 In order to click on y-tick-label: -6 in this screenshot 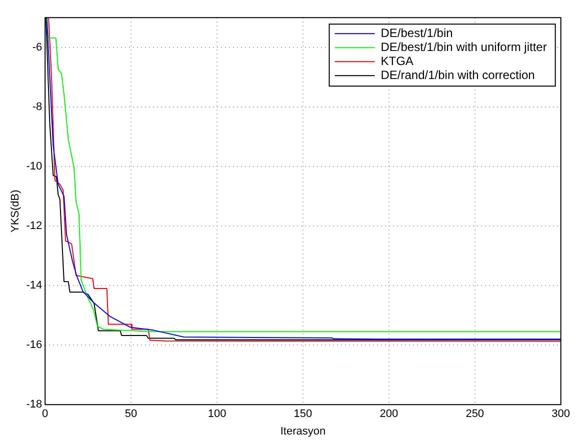, I will do `click(37, 47)`.